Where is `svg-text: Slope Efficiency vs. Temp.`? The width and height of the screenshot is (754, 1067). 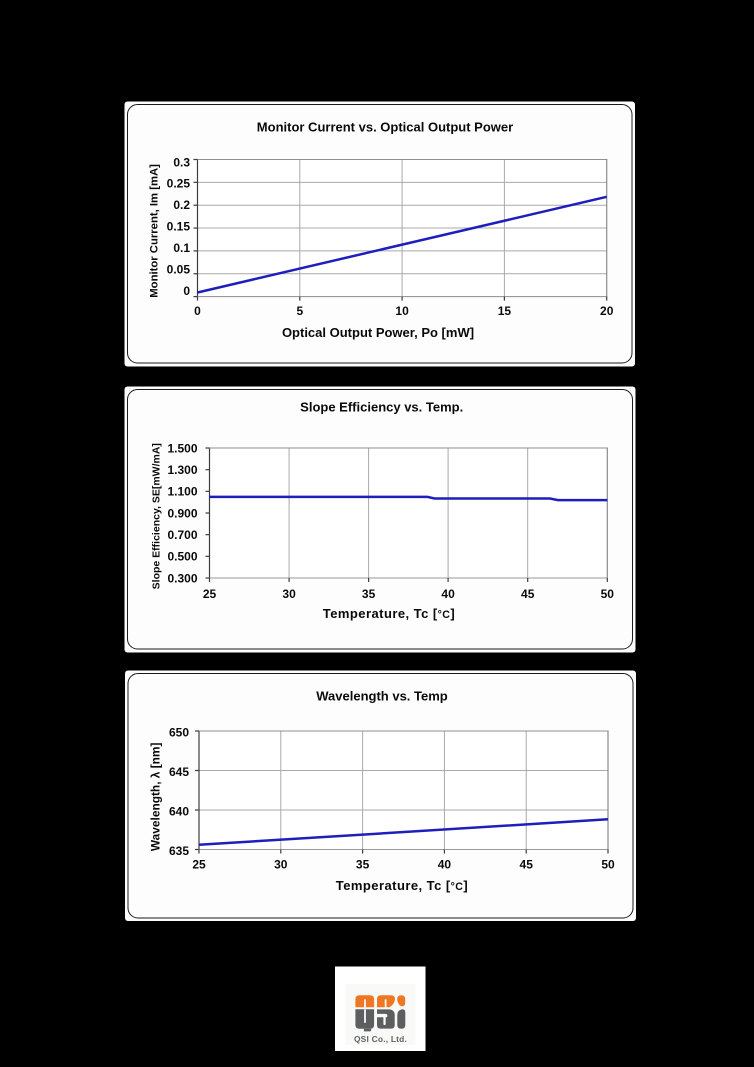
svg-text: Slope Efficiency vs. Temp. is located at coordinates (381, 406).